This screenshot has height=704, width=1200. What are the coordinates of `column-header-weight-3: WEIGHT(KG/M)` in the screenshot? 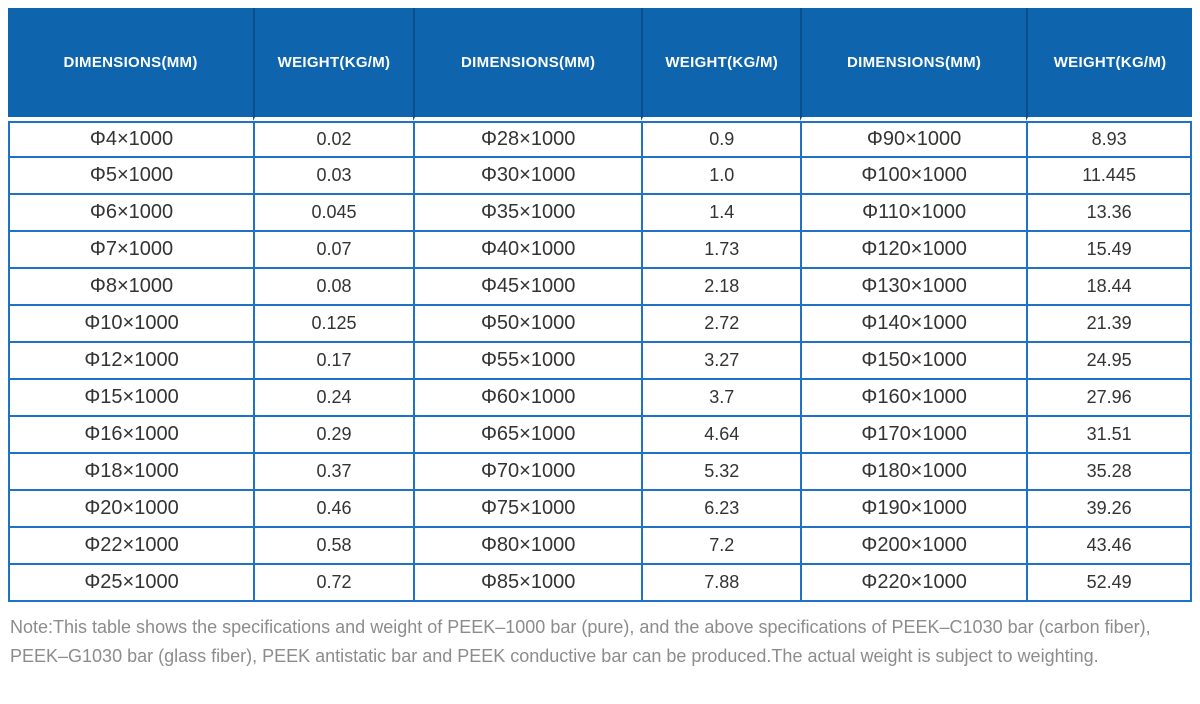 It's located at (1109, 64).